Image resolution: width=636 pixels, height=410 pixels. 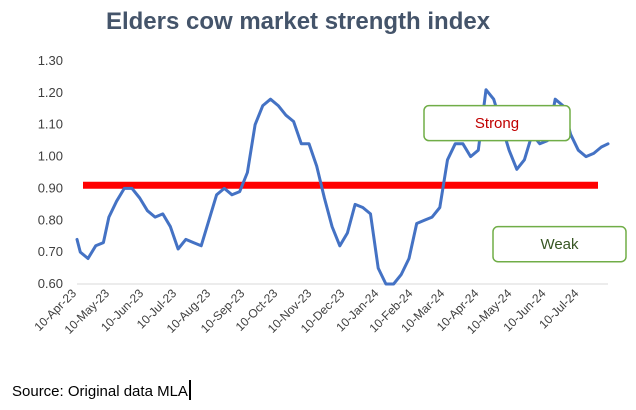 I want to click on source-text: Source: Original data MLA, so click(x=100, y=391).